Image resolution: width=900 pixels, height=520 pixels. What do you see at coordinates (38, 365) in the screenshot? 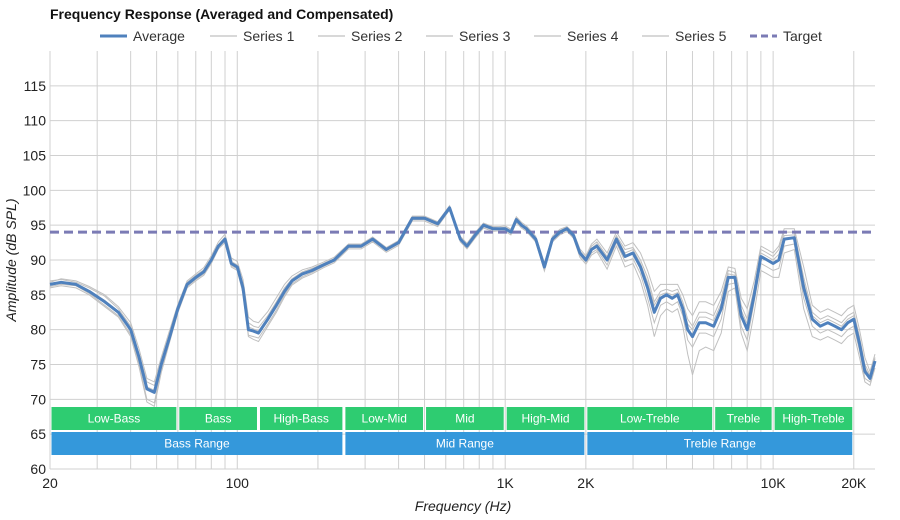
I see `y-tick-label: 75` at bounding box center [38, 365].